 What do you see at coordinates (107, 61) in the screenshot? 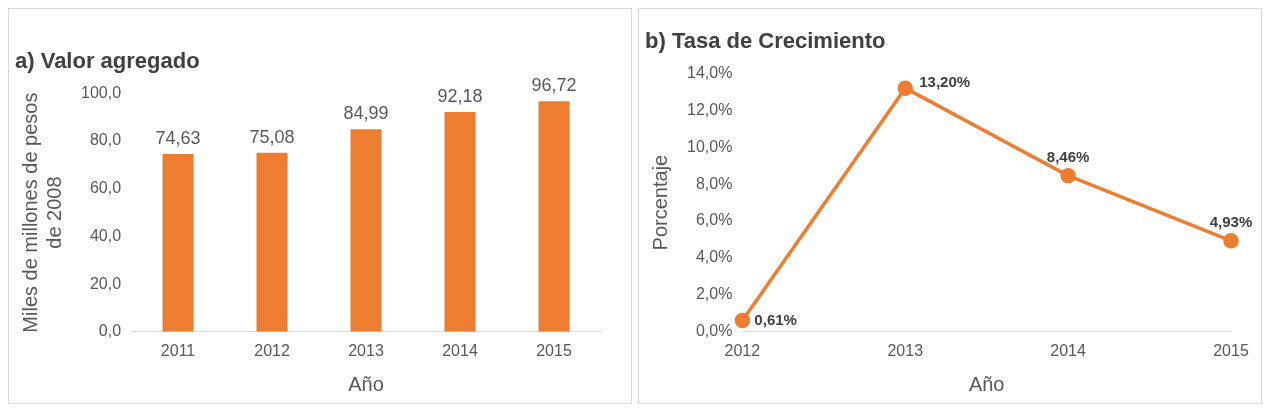
I see `chart-title: a) Valor agregado` at bounding box center [107, 61].